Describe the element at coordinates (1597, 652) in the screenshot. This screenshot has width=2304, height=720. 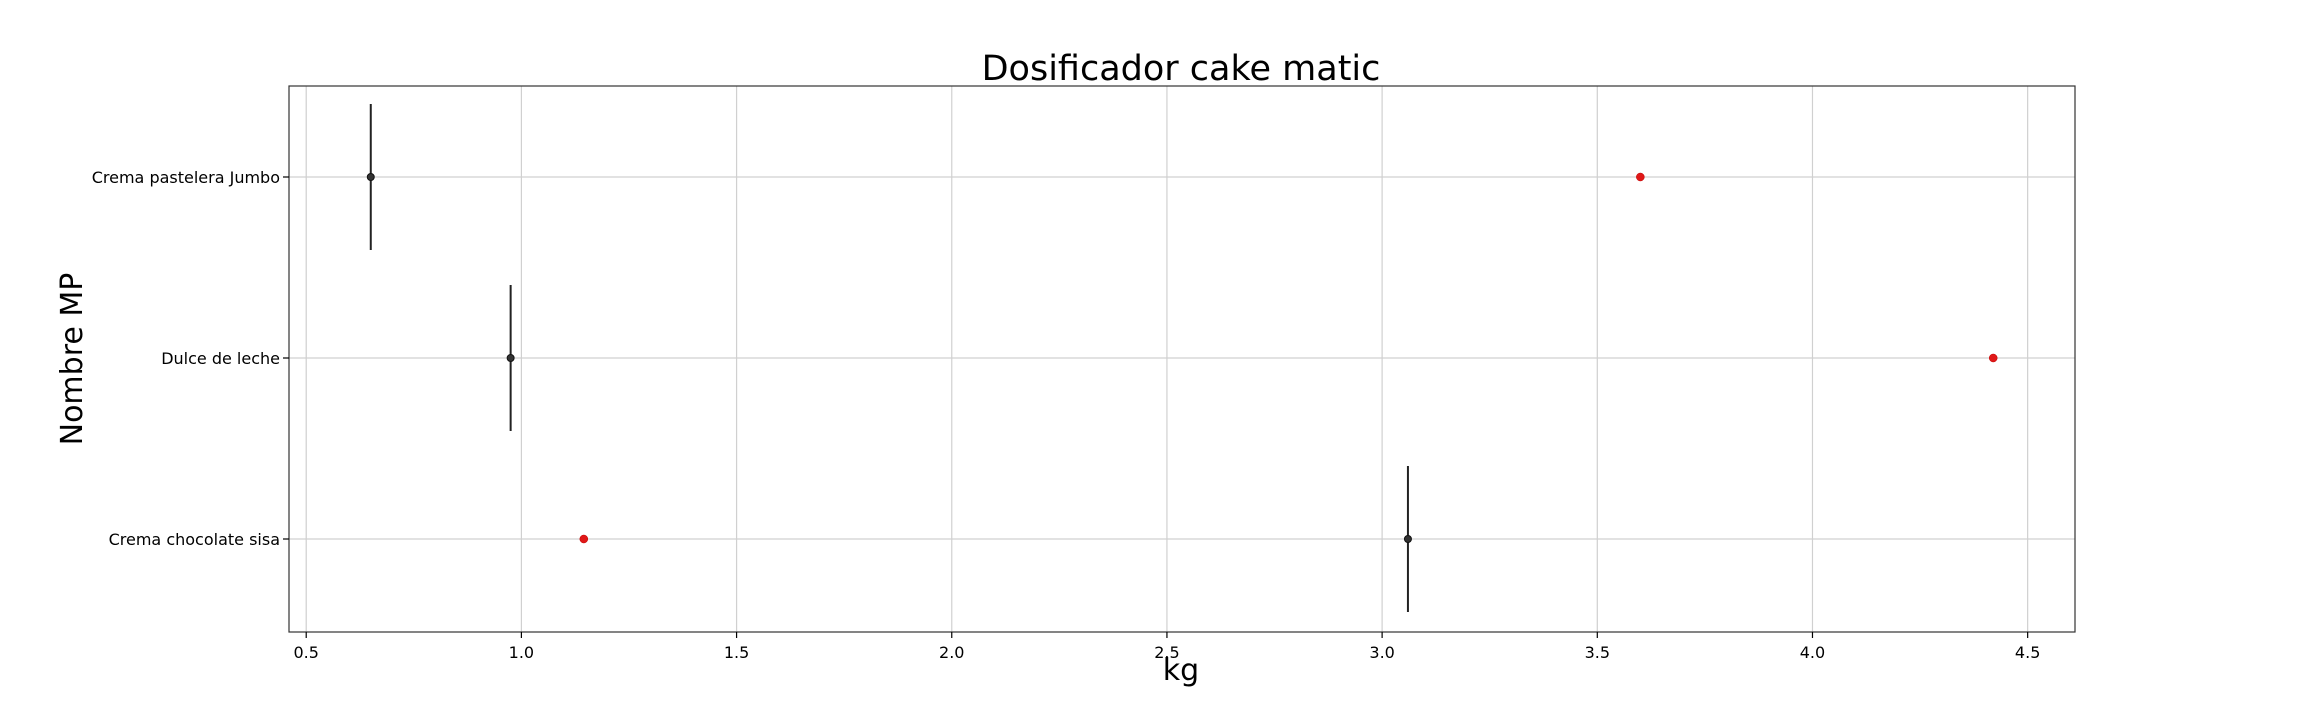
I see `x-tick-label: 3.5` at that location.